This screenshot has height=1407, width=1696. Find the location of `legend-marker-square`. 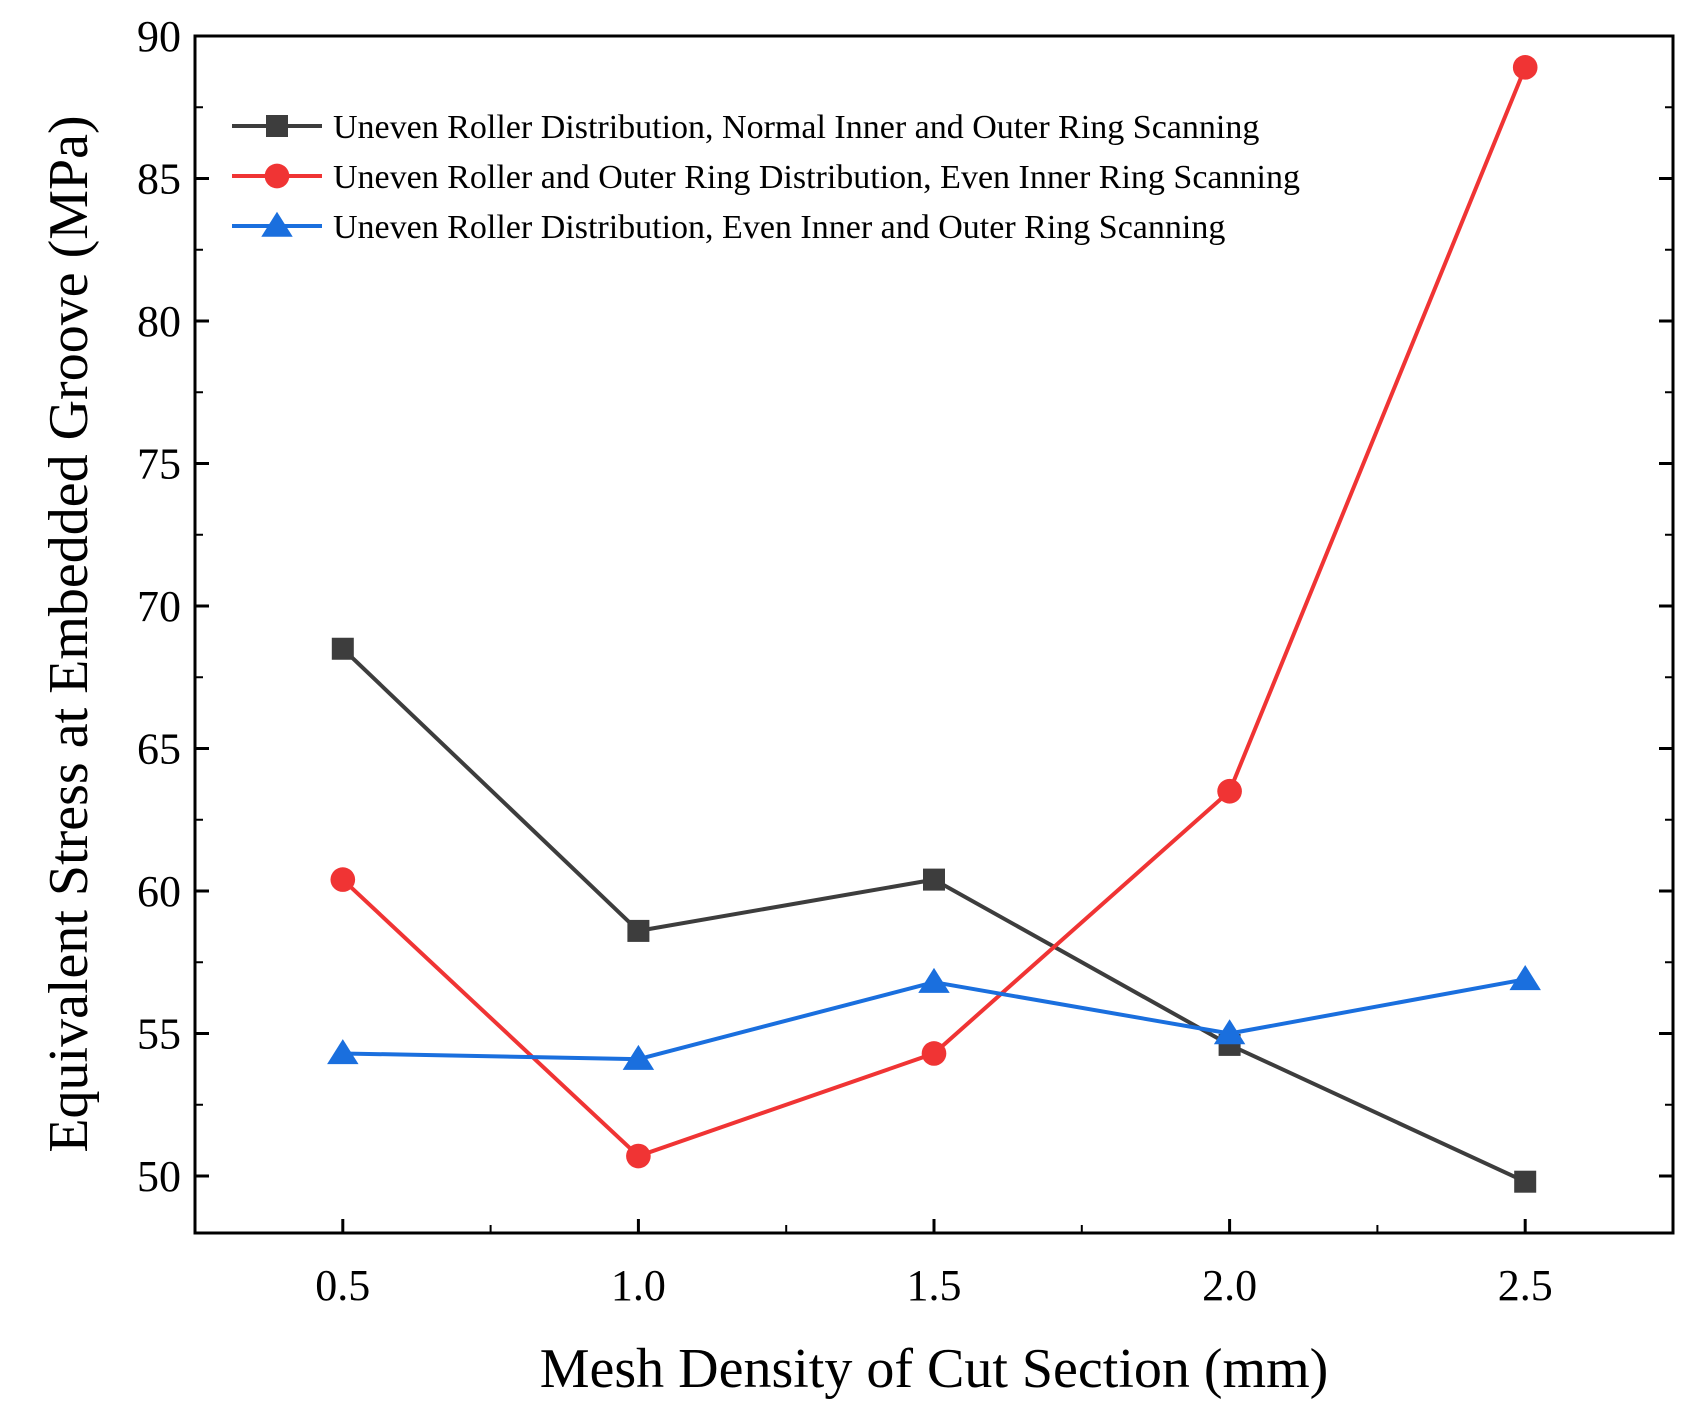

legend-marker-square is located at coordinates (277, 126).